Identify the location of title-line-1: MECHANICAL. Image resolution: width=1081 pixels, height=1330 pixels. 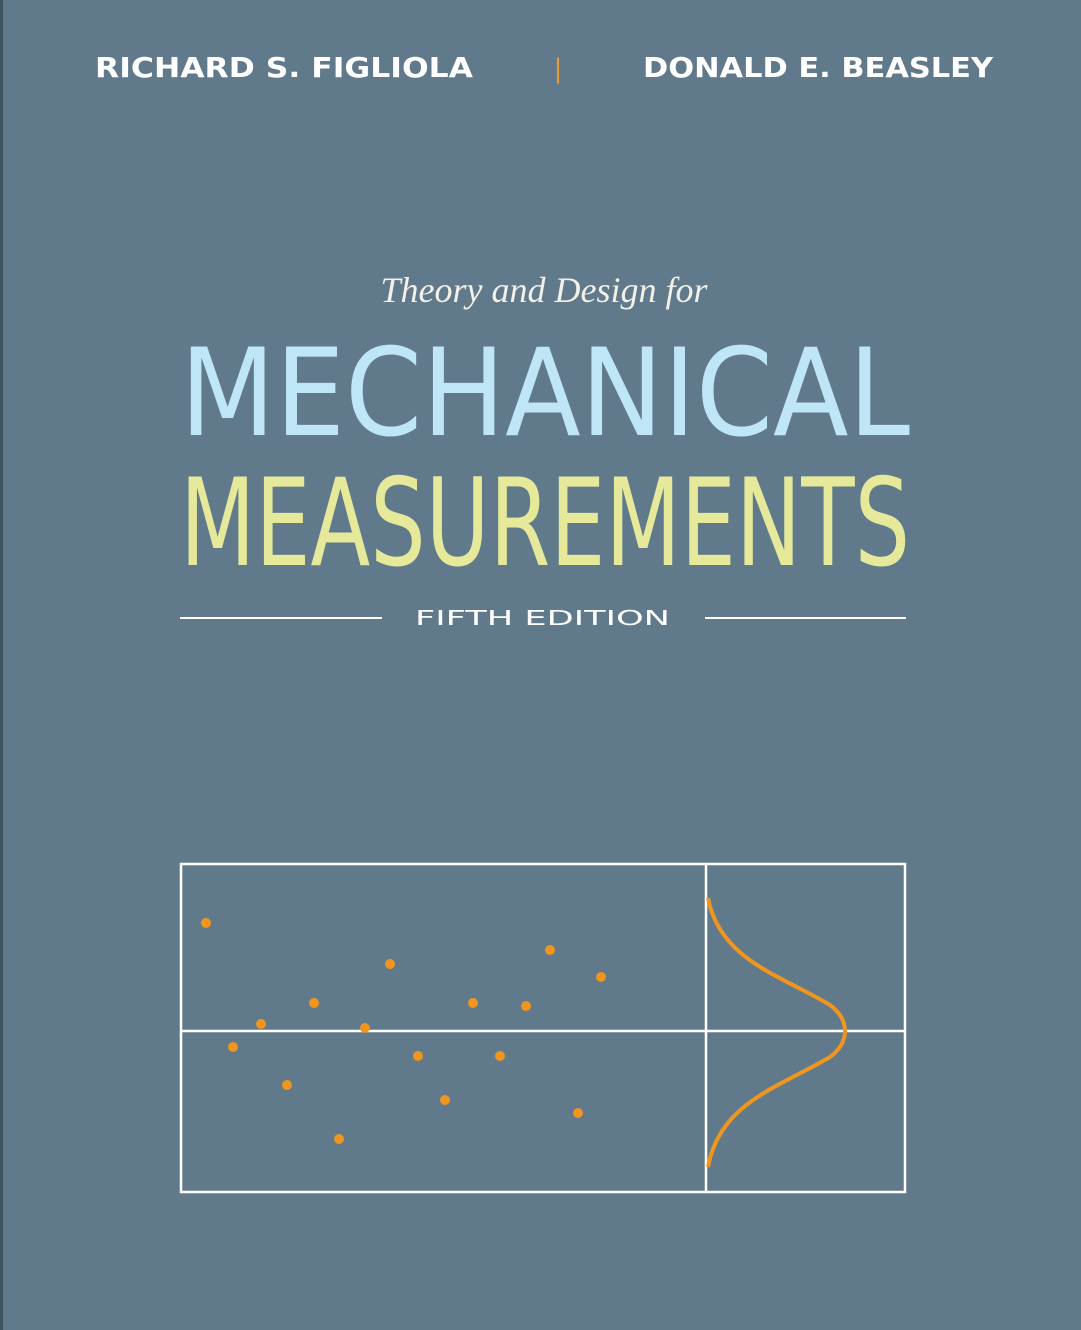
(545, 393).